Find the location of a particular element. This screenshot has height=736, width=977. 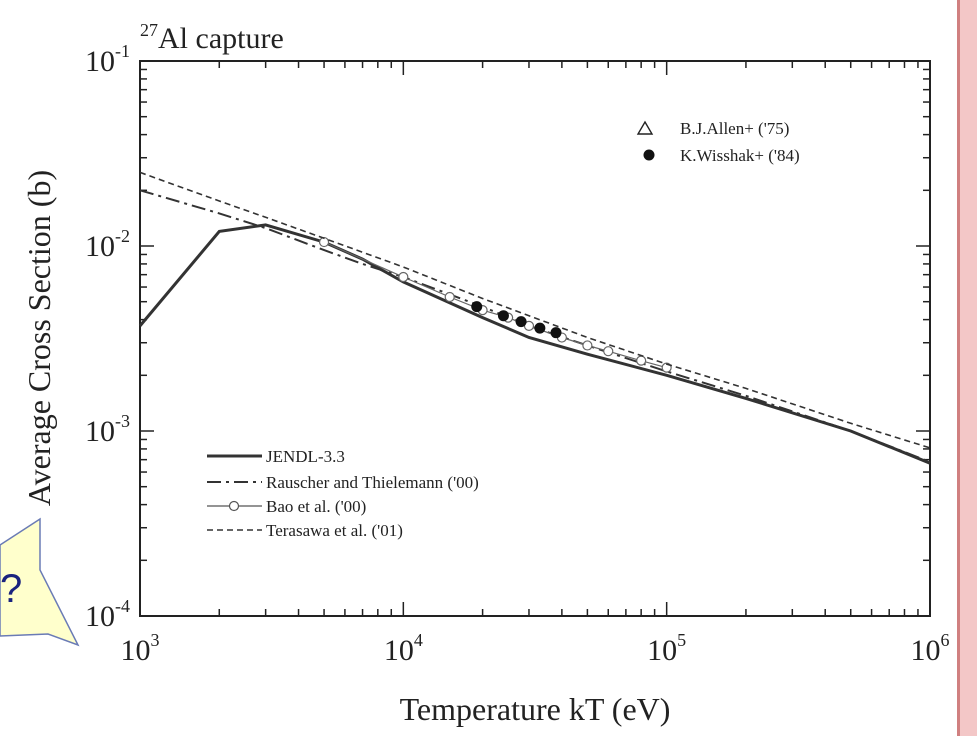

y-tick-label-exponent: -1 is located at coordinates (122, 51).